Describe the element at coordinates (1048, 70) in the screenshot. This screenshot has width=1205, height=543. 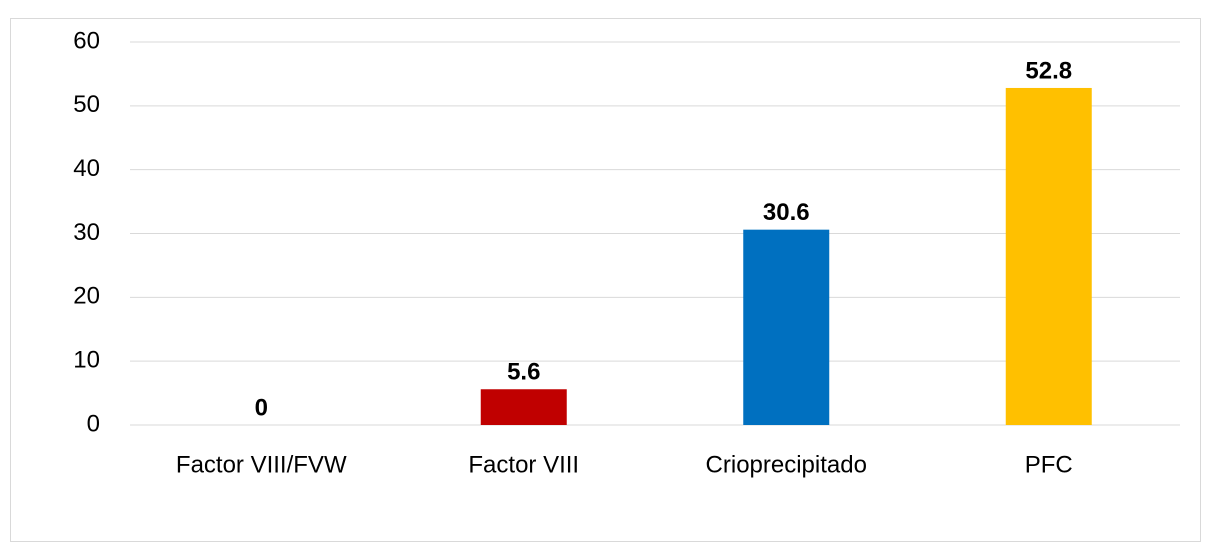
I see `value-label: 52.8` at that location.